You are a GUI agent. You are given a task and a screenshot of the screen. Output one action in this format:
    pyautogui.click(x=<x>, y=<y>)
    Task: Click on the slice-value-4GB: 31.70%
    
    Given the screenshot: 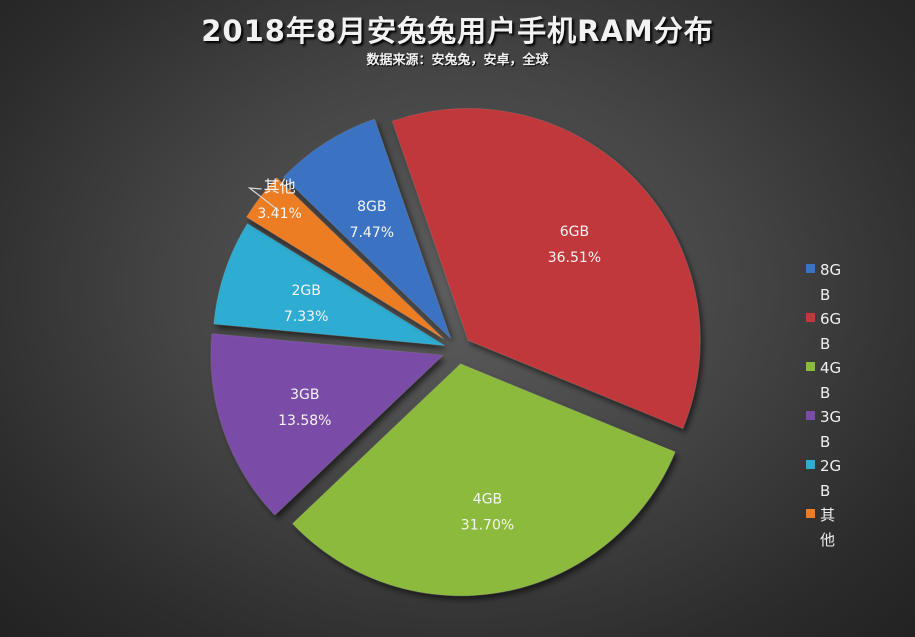 What is the action you would take?
    pyautogui.click(x=487, y=525)
    